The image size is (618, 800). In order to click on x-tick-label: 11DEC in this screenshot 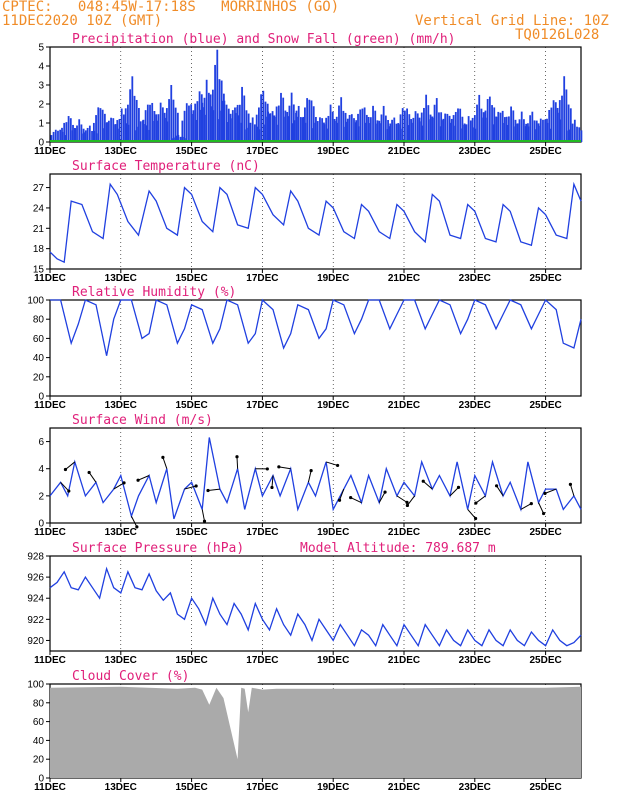, I will do `click(50, 532)`.